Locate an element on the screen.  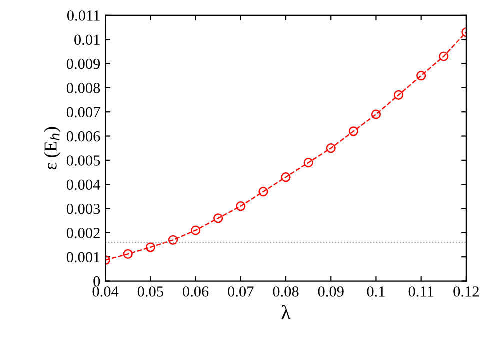
y-tick-label: 0.005 is located at coordinates (83, 161).